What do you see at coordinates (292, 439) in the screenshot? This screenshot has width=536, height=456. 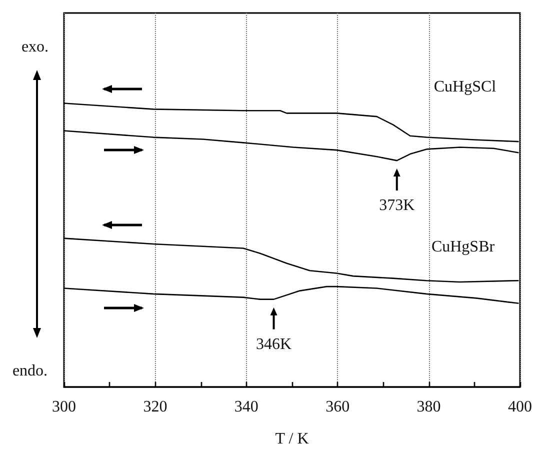 I see `x-axis-title: T / K` at bounding box center [292, 439].